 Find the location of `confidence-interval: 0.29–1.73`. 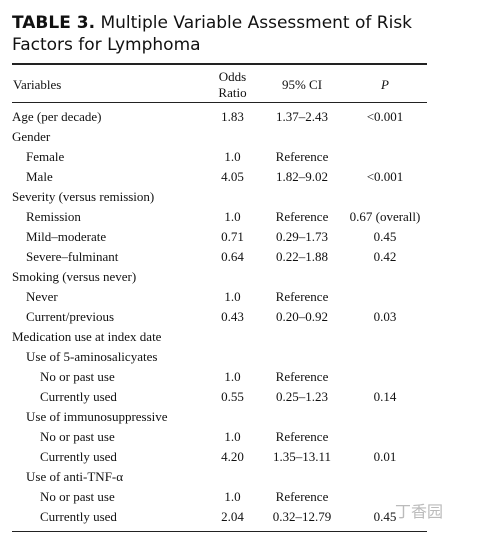

confidence-interval: 0.29–1.73 is located at coordinates (302, 236).